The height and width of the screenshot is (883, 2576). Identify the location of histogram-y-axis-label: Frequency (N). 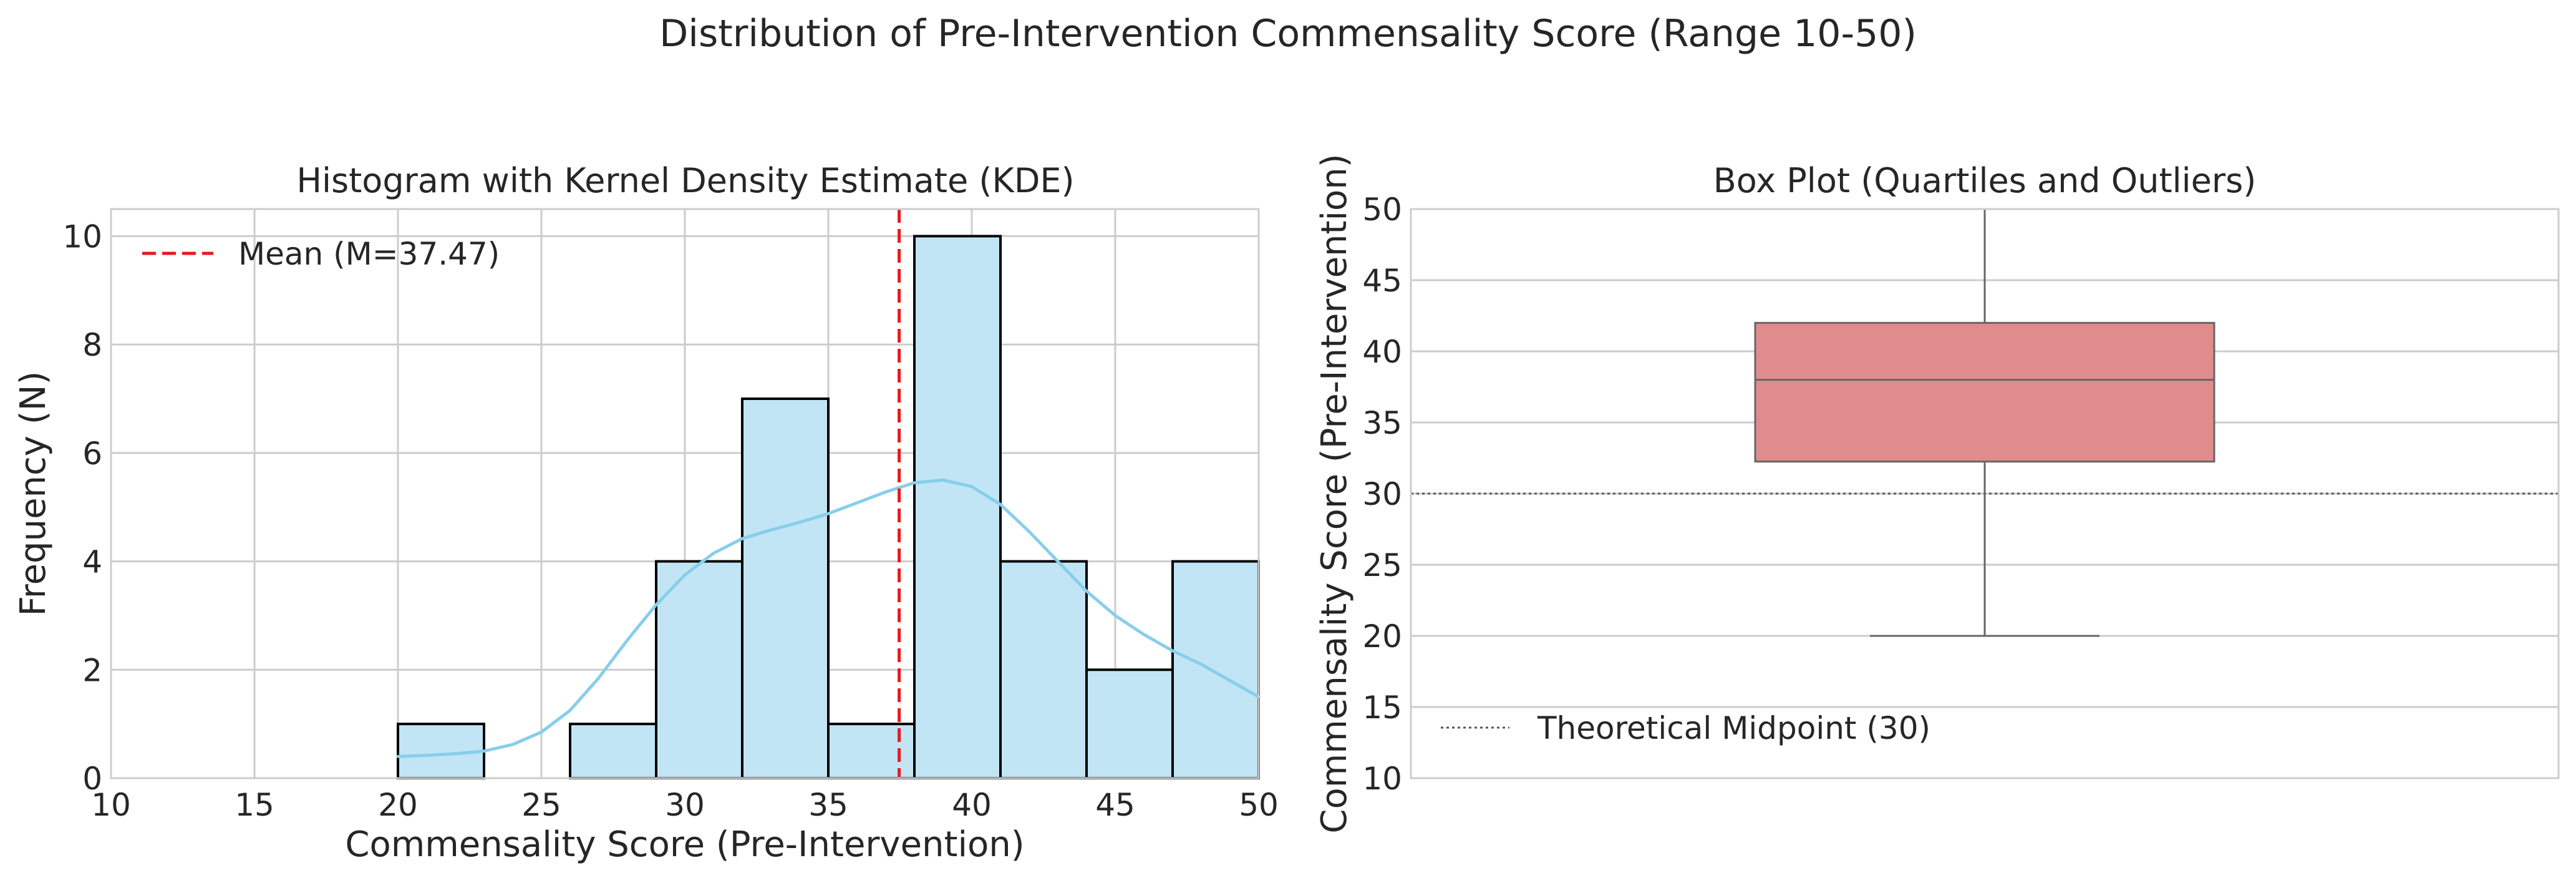
(33, 494).